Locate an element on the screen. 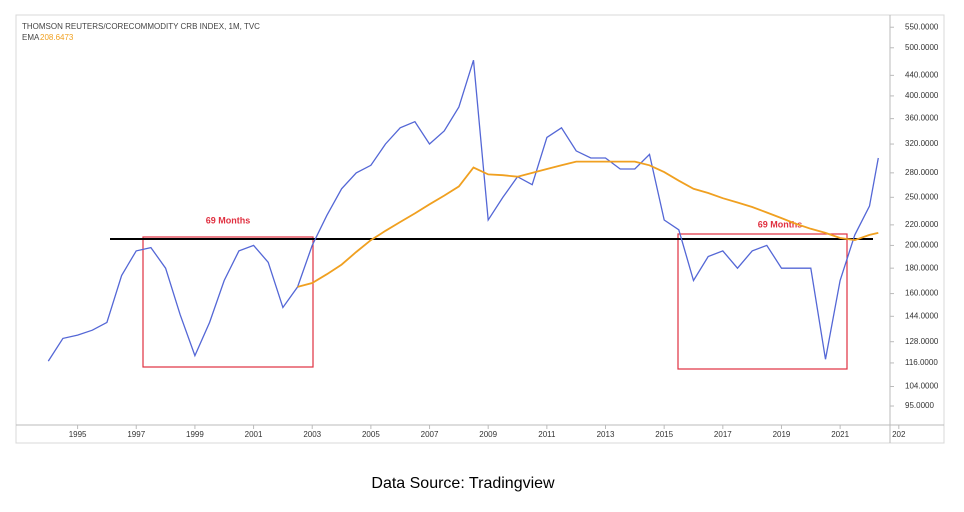 Image resolution: width=964 pixels, height=512 pixels. caption: Data Source: Tradingview is located at coordinates (463, 483).